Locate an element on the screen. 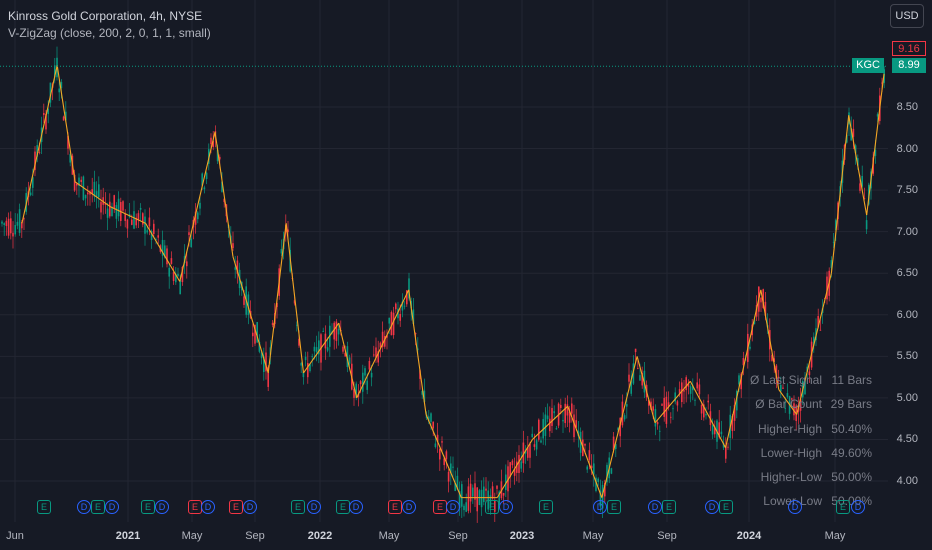  stats-row: Lower-High 49.60% is located at coordinates (806, 453).